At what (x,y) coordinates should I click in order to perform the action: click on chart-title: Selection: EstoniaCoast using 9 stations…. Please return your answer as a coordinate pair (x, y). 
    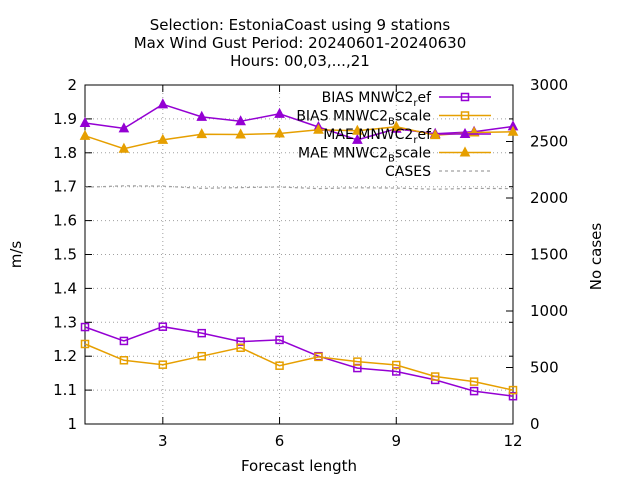
    Looking at the image, I should click on (300, 43).